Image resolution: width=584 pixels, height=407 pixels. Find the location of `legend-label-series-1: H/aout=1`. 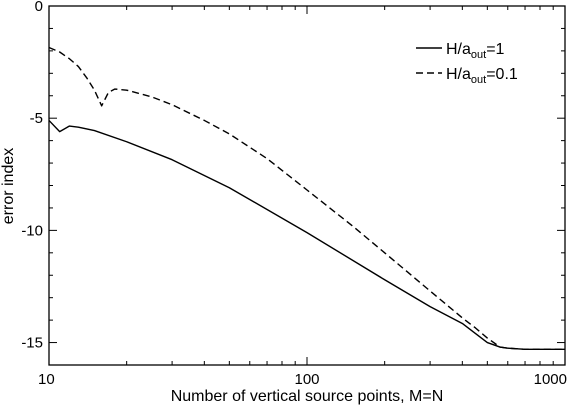

legend-label-series-1: H/aout=1 is located at coordinates (475, 51).